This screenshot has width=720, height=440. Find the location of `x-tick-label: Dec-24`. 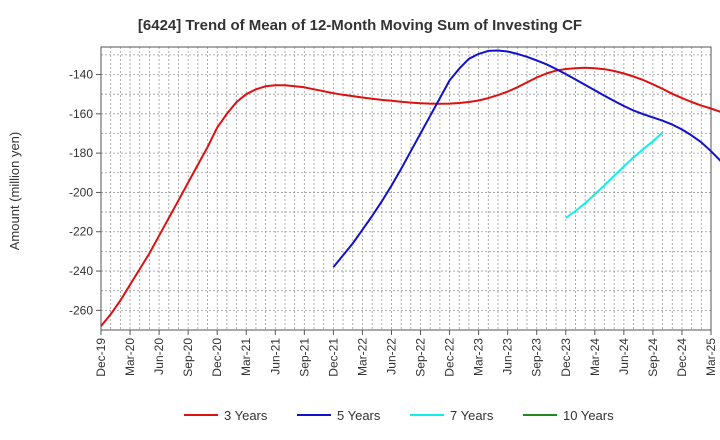

x-tick-label: Dec-24 is located at coordinates (682, 357).